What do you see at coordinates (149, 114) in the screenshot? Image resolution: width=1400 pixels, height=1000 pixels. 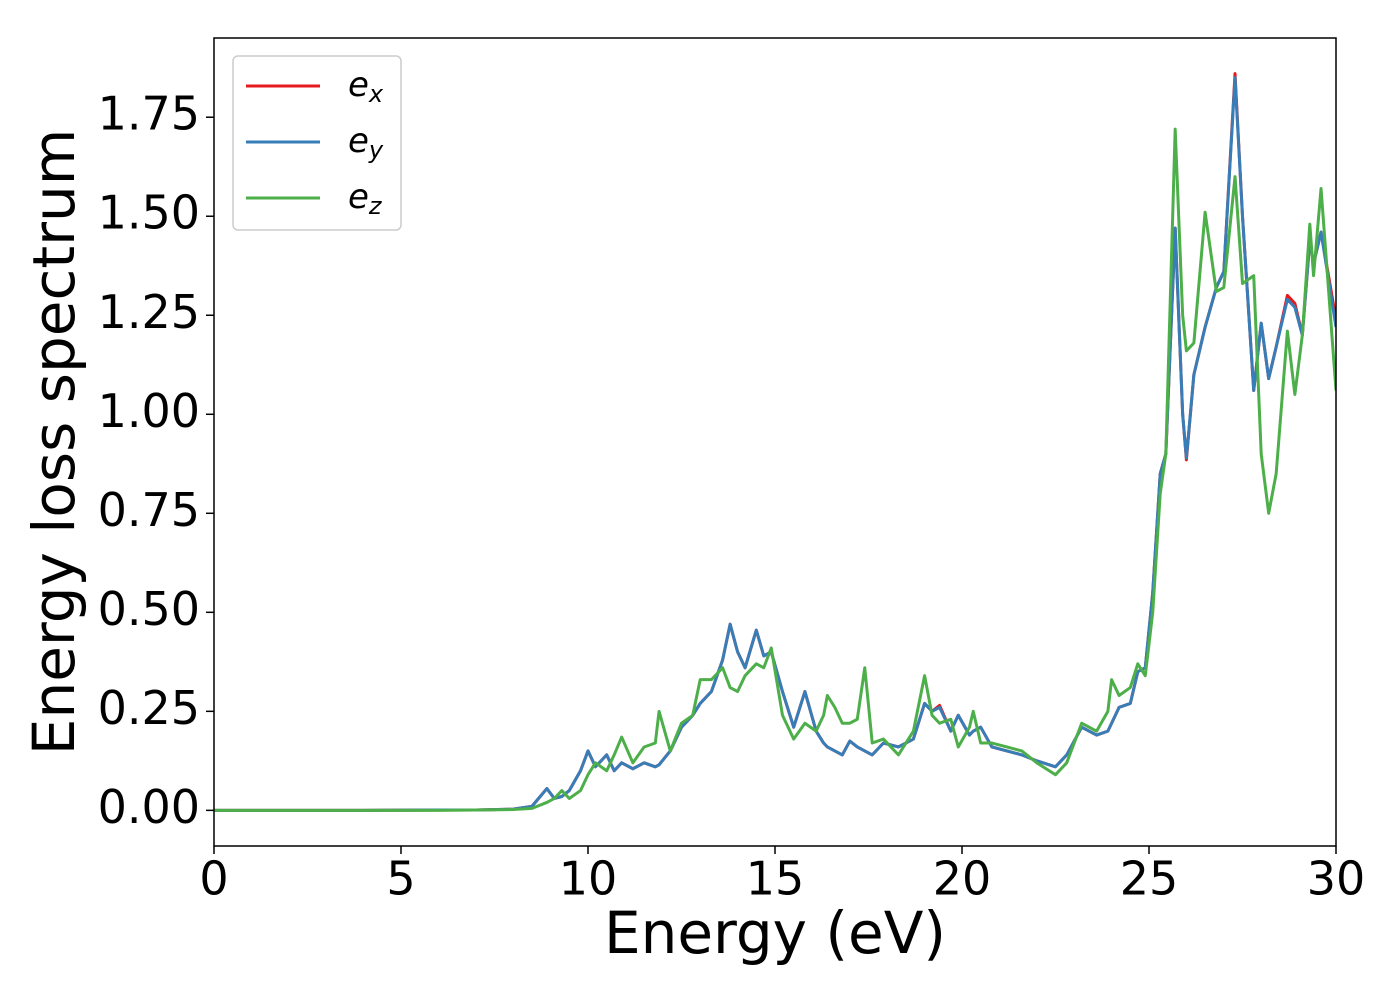 I see `y-tick-label: 1.75` at bounding box center [149, 114].